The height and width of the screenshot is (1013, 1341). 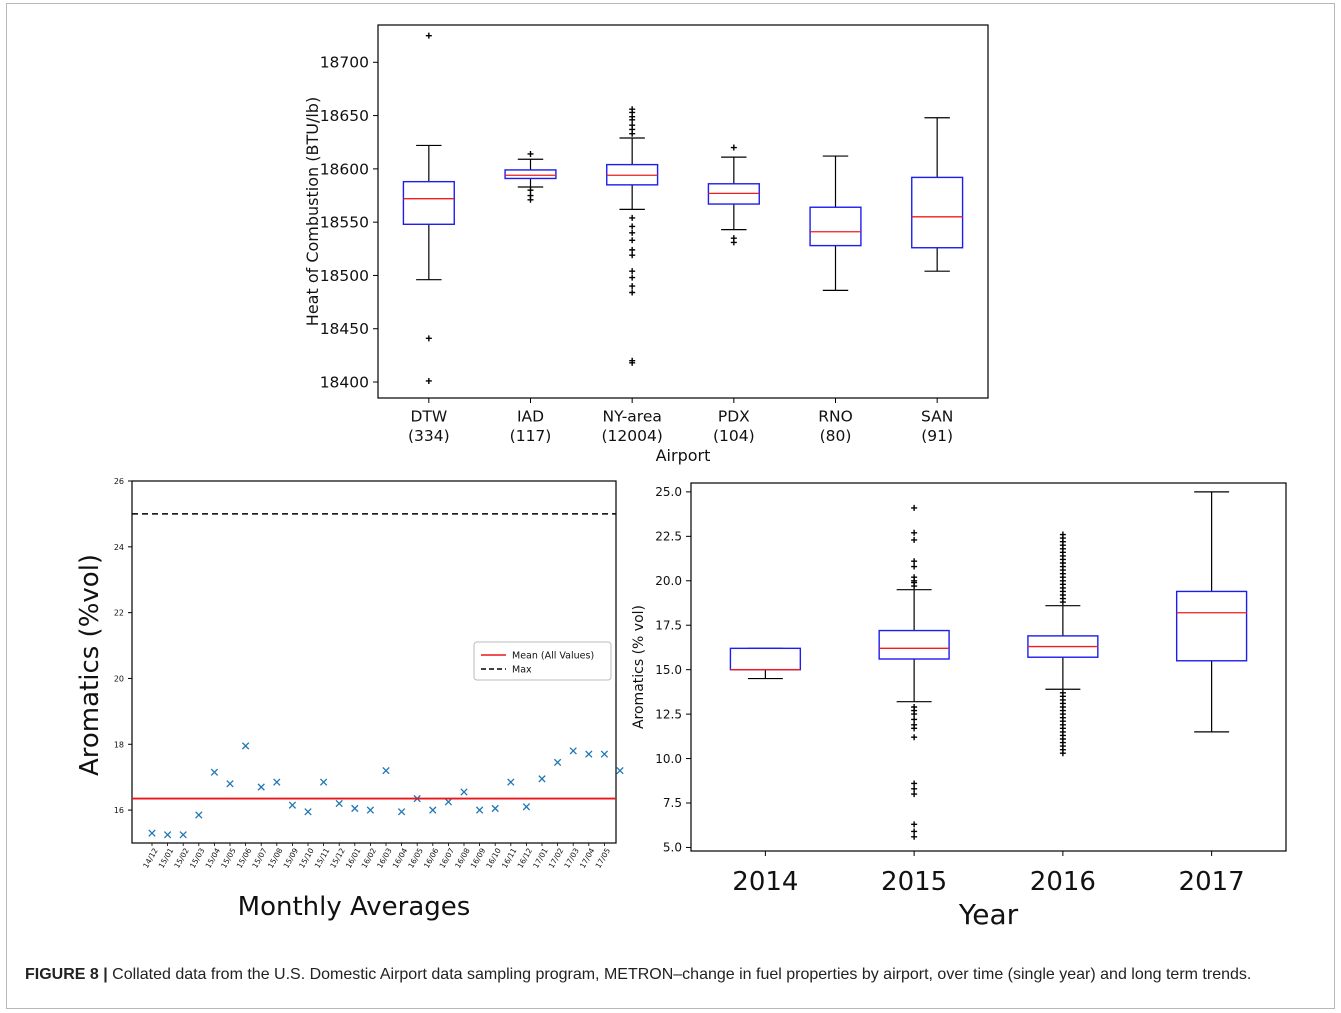 What do you see at coordinates (312, 211) in the screenshot?
I see `heat-y-axis-label: Heat of Combustion (BTU/lb)` at bounding box center [312, 211].